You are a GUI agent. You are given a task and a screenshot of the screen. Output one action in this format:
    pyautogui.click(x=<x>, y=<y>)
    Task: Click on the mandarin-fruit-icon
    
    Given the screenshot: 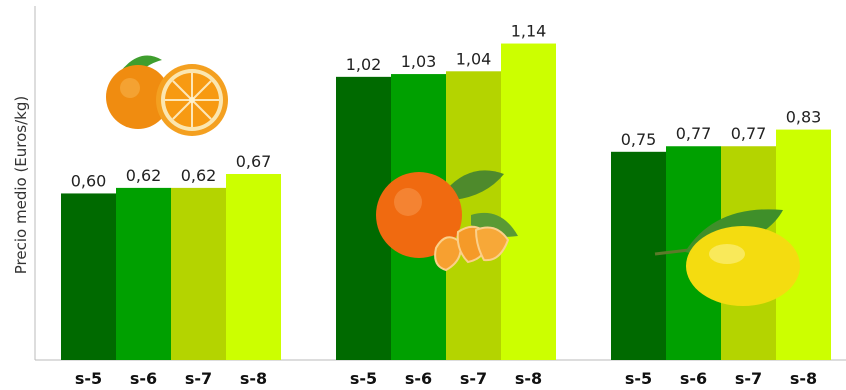 What is the action you would take?
    pyautogui.click(x=447, y=221)
    